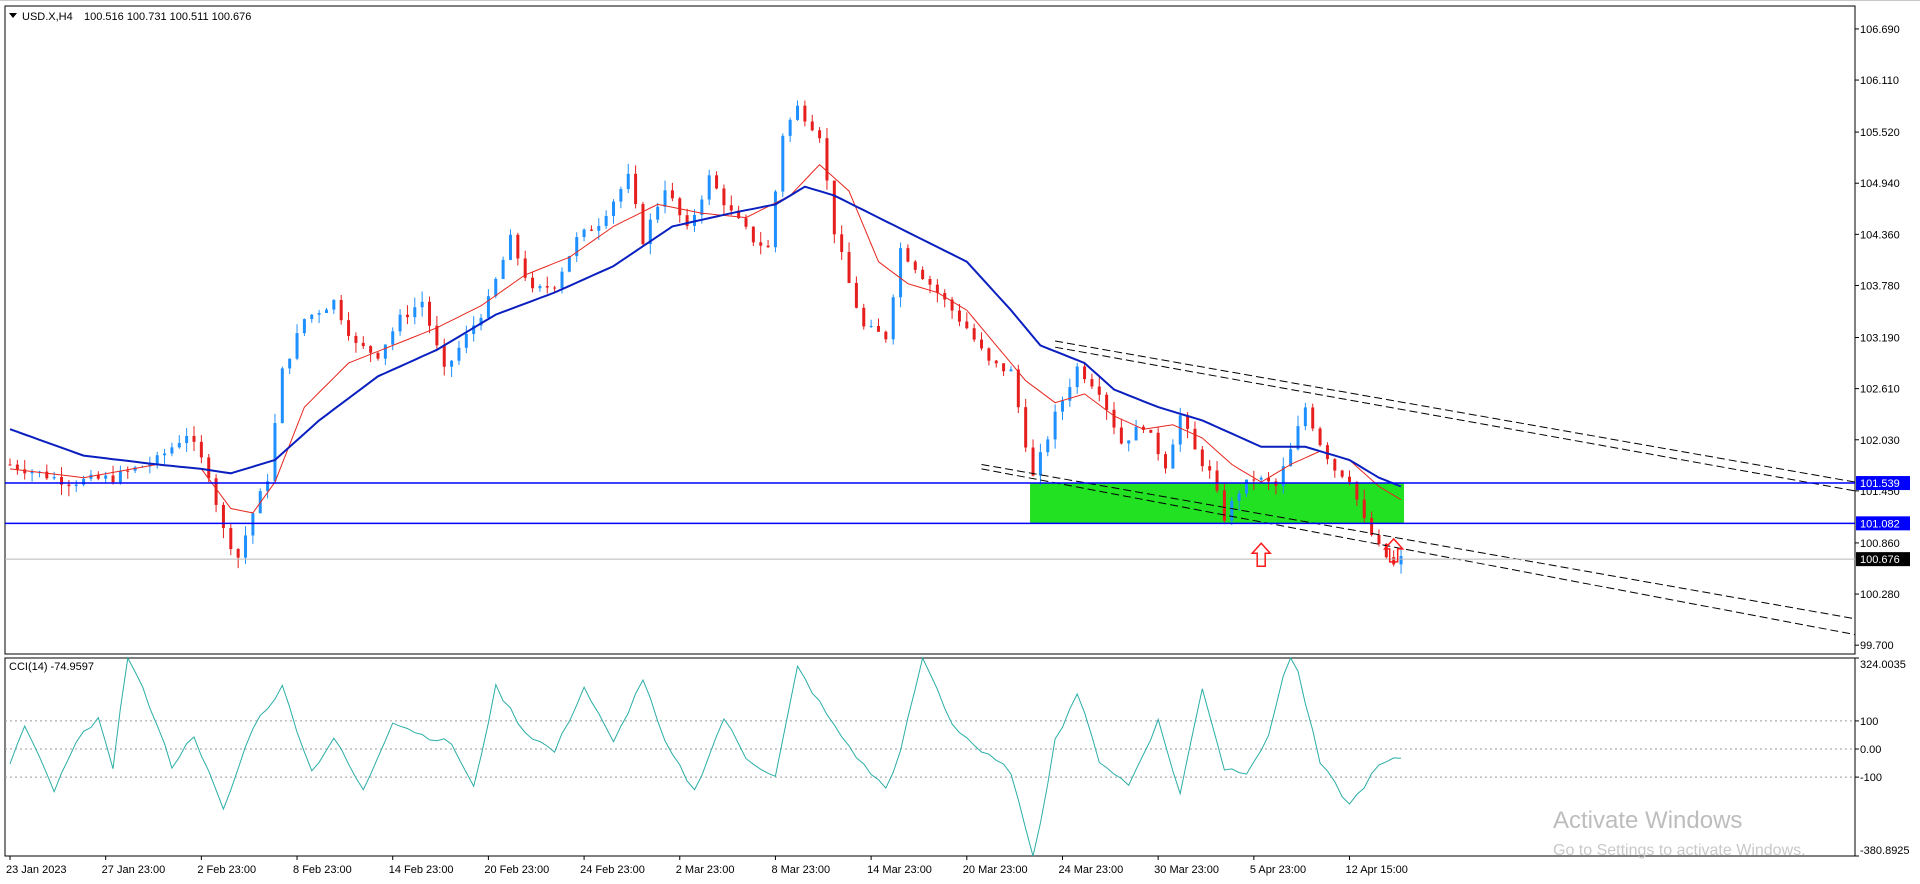  I want to click on ohlc-values: 100.516 100.731 100.511 100.676, so click(167, 17).